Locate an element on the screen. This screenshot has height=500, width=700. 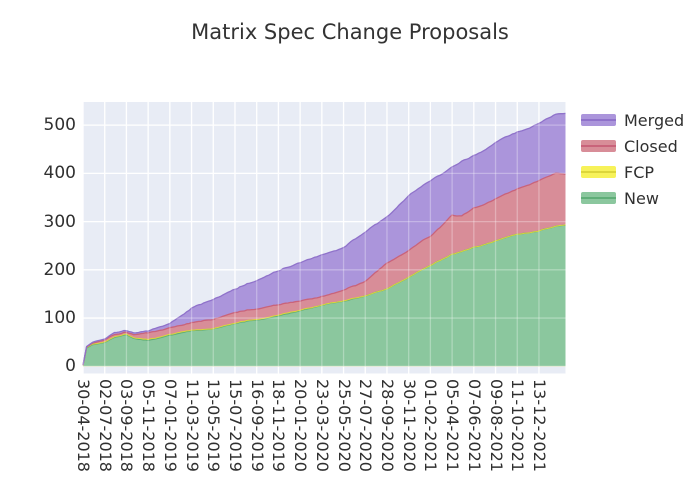
x-tick-label: 11-10-2021 is located at coordinates (518, 425).